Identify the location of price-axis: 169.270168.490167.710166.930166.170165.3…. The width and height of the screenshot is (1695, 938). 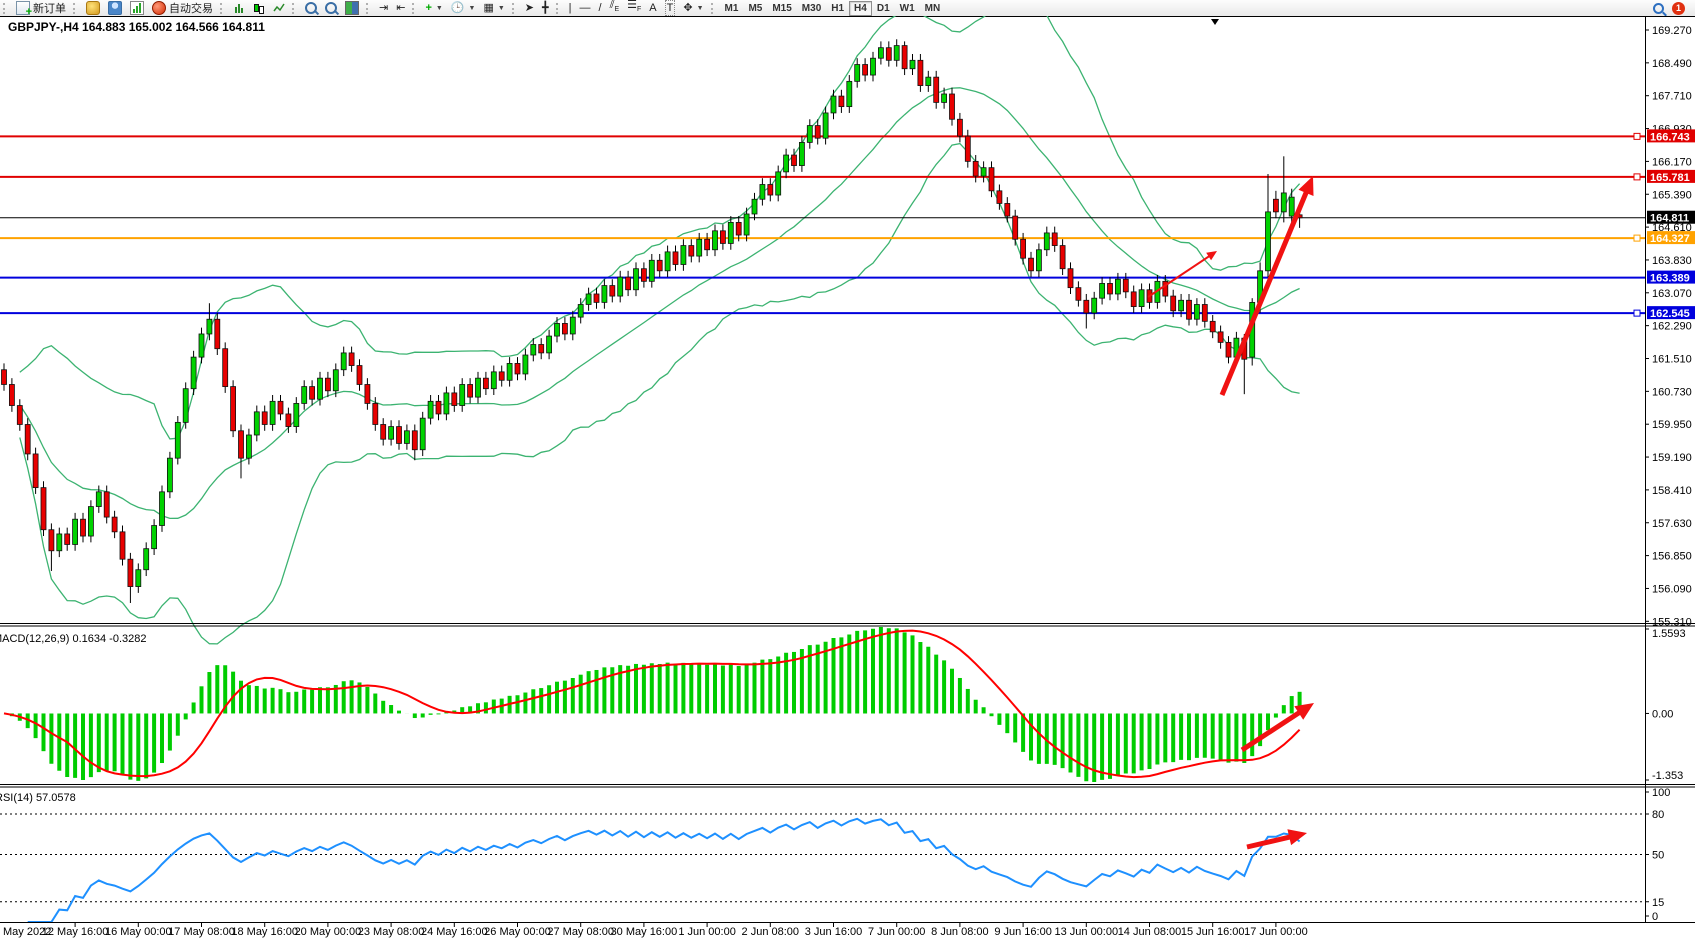
(1670, 469).